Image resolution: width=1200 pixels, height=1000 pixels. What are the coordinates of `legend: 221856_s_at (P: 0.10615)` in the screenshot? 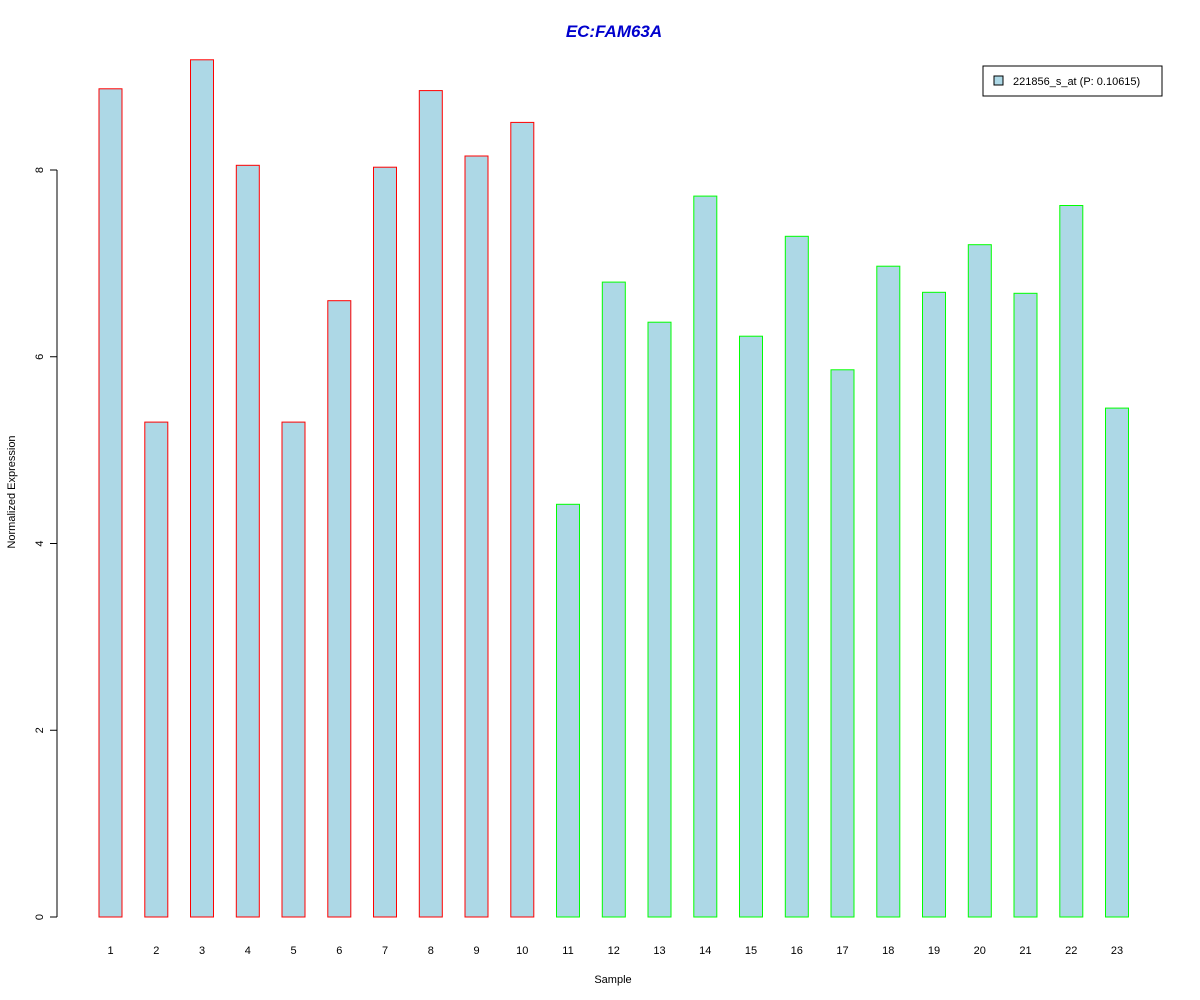 It's located at (1072, 81).